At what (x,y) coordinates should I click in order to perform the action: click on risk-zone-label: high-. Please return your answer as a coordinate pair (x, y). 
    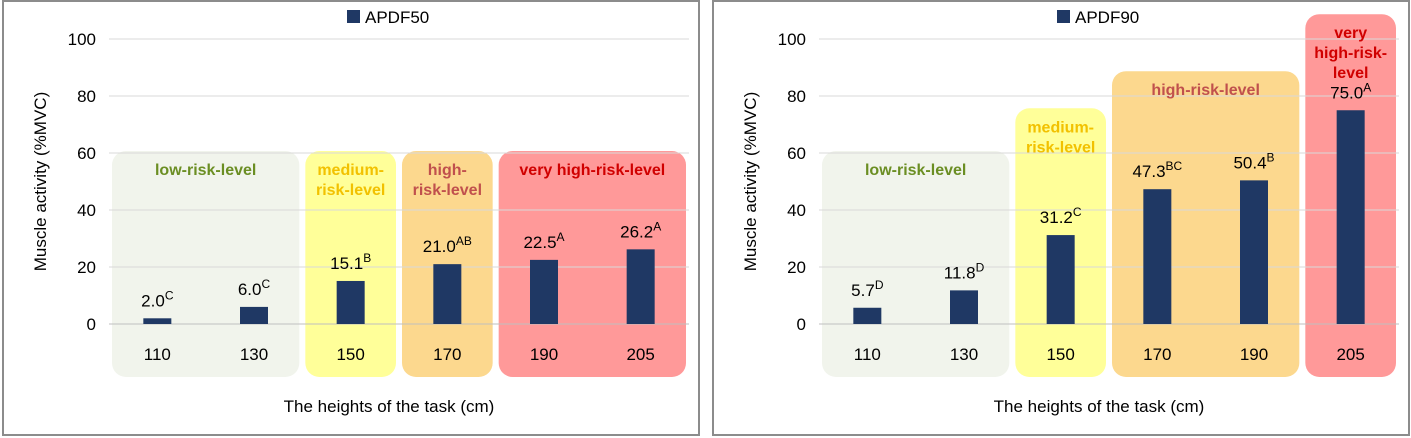
    Looking at the image, I should click on (447, 170).